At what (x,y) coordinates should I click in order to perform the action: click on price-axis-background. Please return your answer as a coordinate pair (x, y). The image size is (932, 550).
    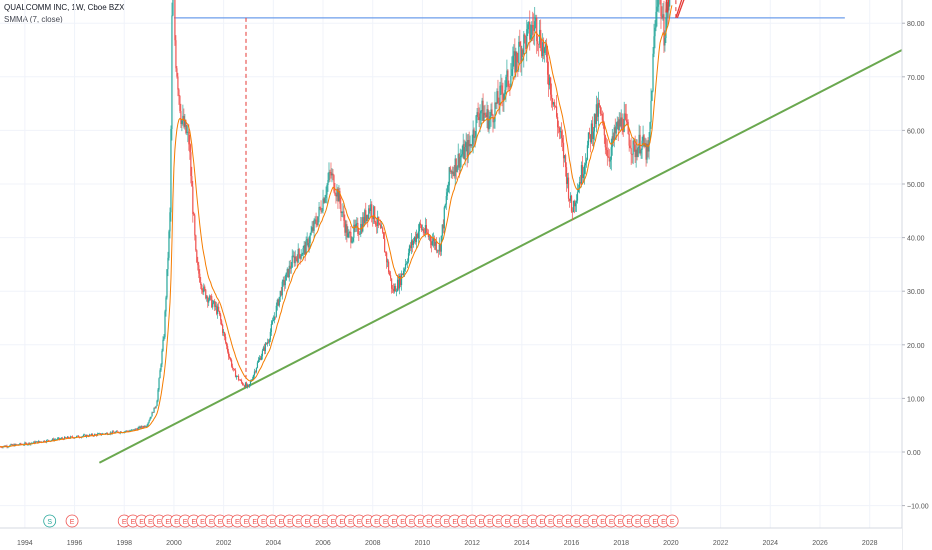
    Looking at the image, I should click on (917, 275).